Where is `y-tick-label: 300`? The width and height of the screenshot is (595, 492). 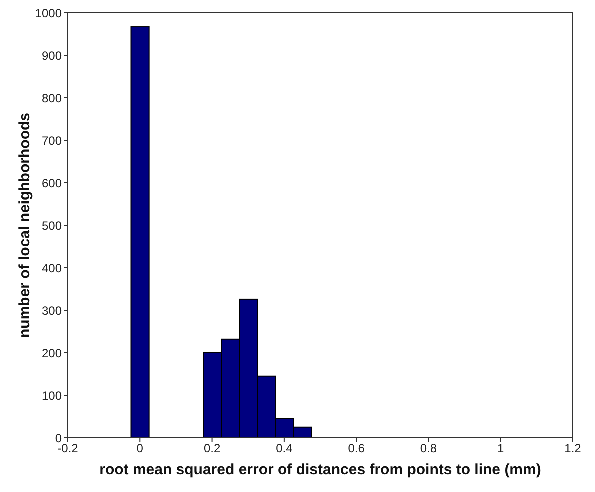
y-tick-label: 300 is located at coordinates (52, 311).